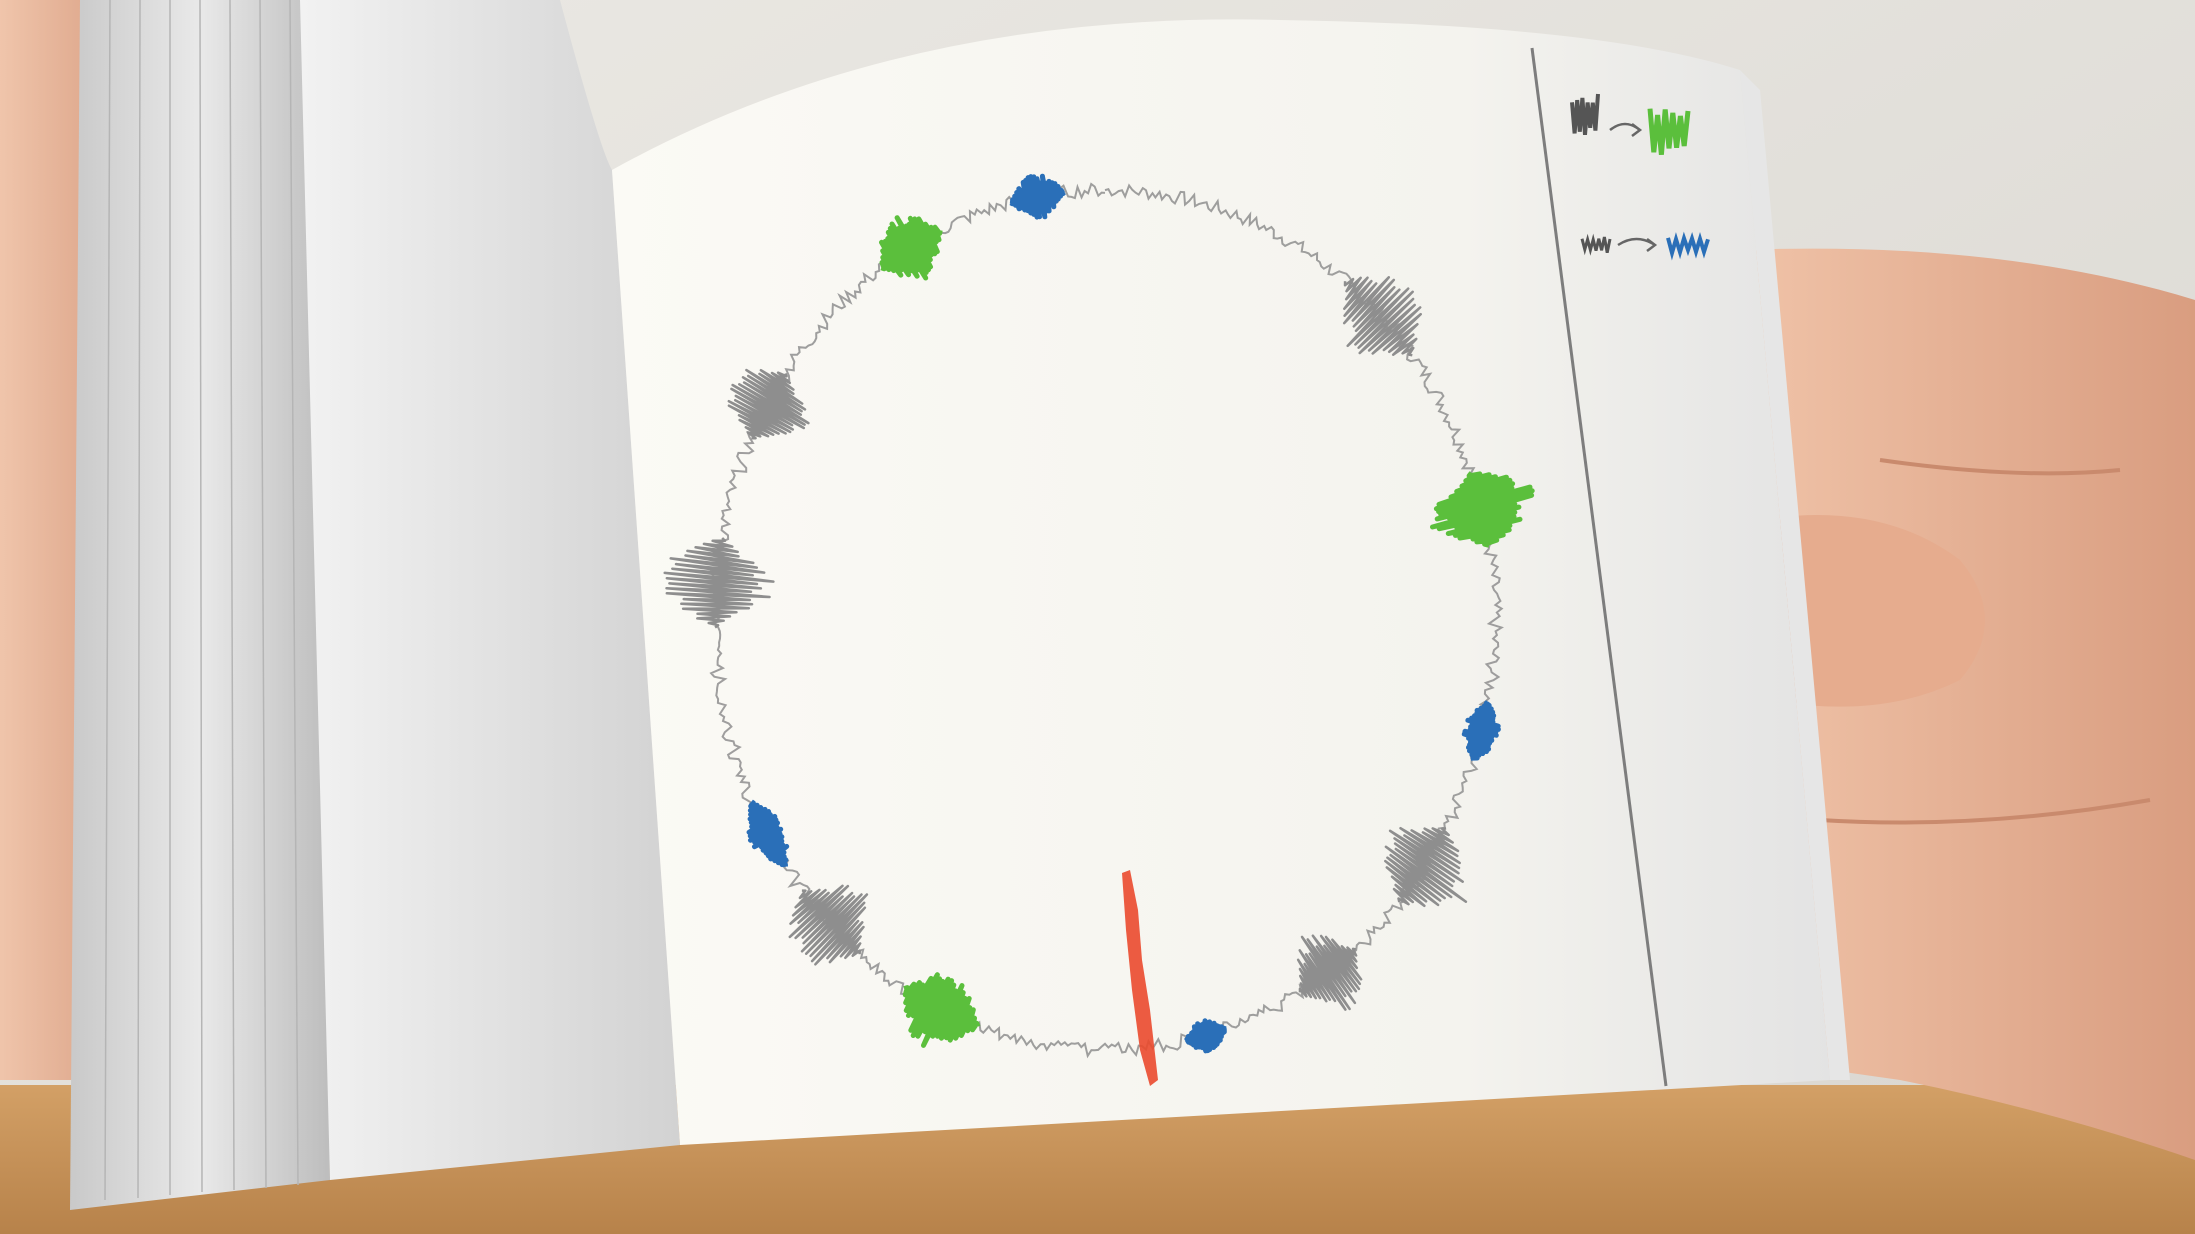 The height and width of the screenshot is (1234, 2195). Describe the element at coordinates (201, 600) in the screenshot. I see `page-stack-lines` at that location.